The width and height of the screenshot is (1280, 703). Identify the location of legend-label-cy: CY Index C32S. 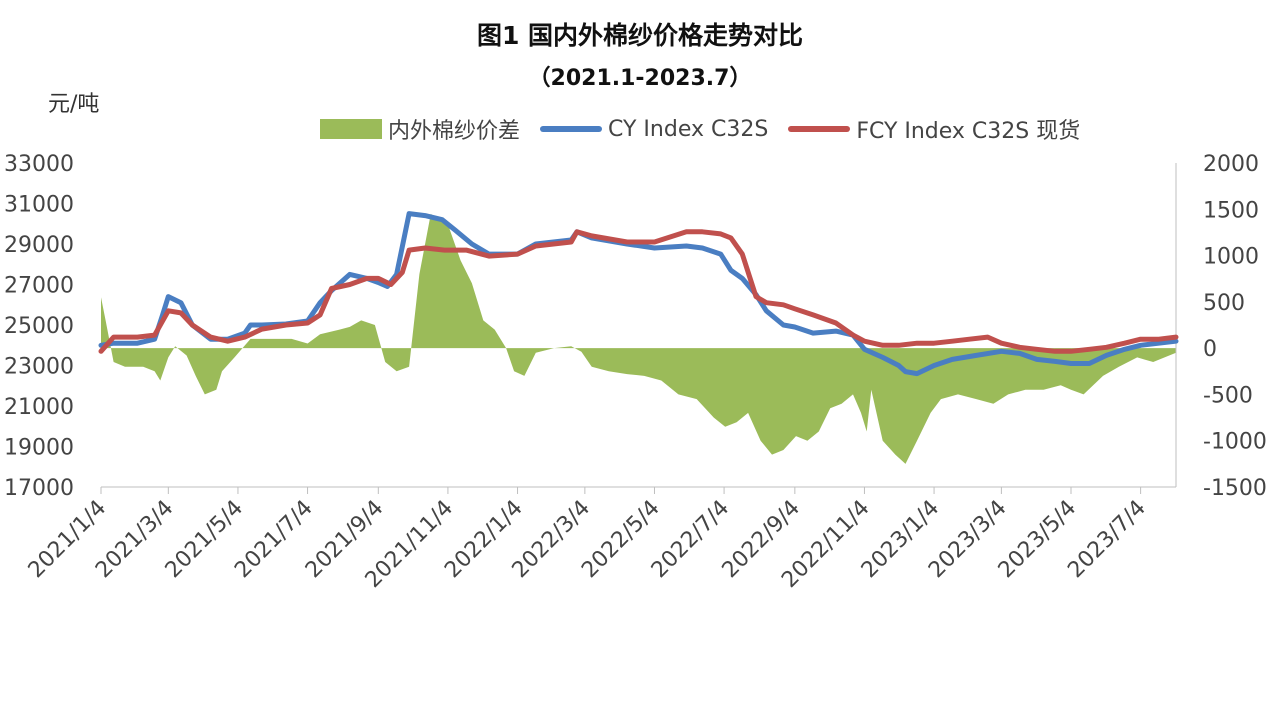
(688, 129).